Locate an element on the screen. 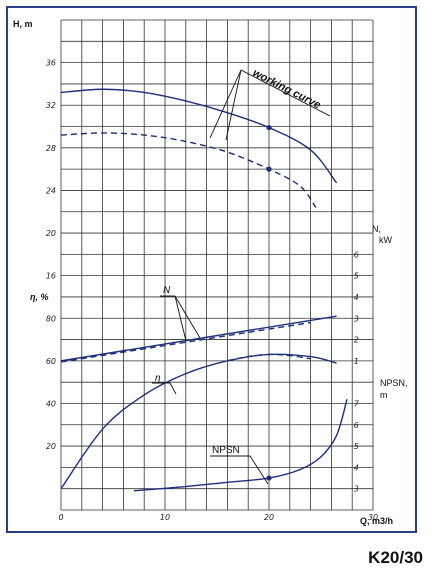 This screenshot has height=580, width=437. npsn-tick-label: 7 is located at coordinates (357, 403).